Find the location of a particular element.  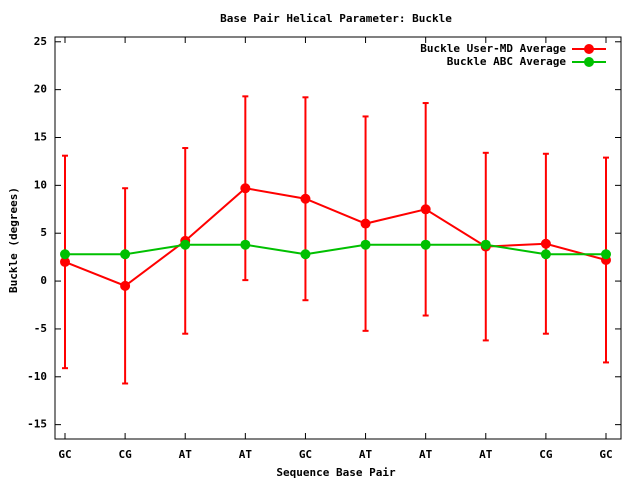

legend-label: Buckle User-MD Average is located at coordinates (493, 48).